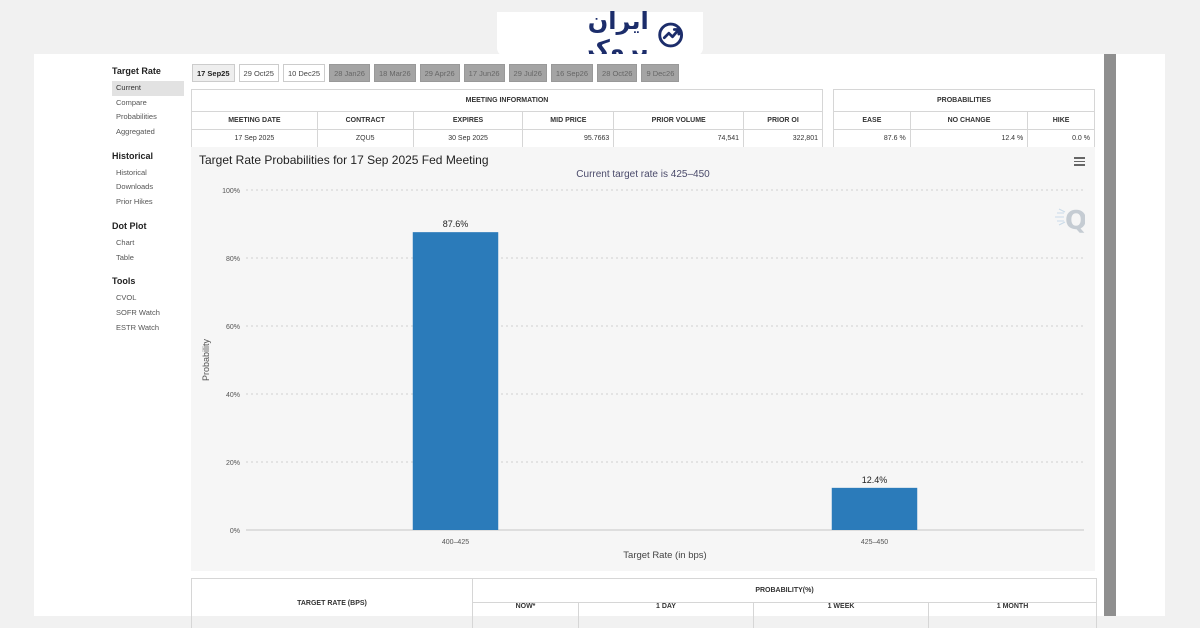  I want to click on column-header: MEETING DATE, so click(254, 120).